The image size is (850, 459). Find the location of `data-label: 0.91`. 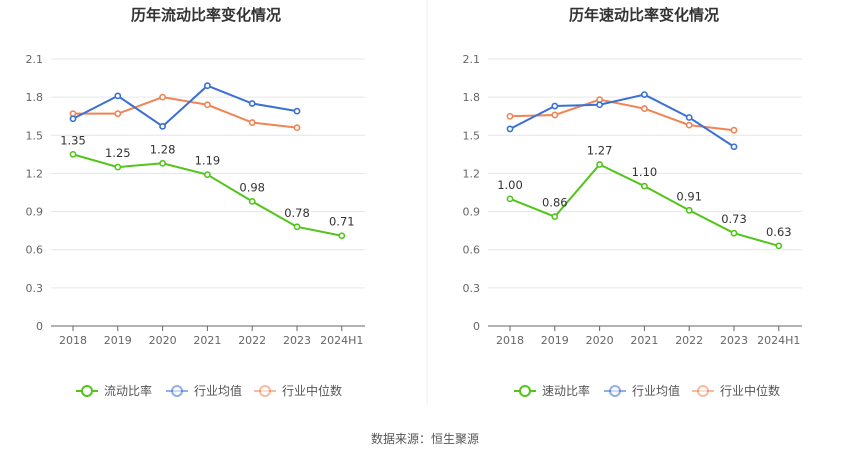

data-label: 0.91 is located at coordinates (689, 196).